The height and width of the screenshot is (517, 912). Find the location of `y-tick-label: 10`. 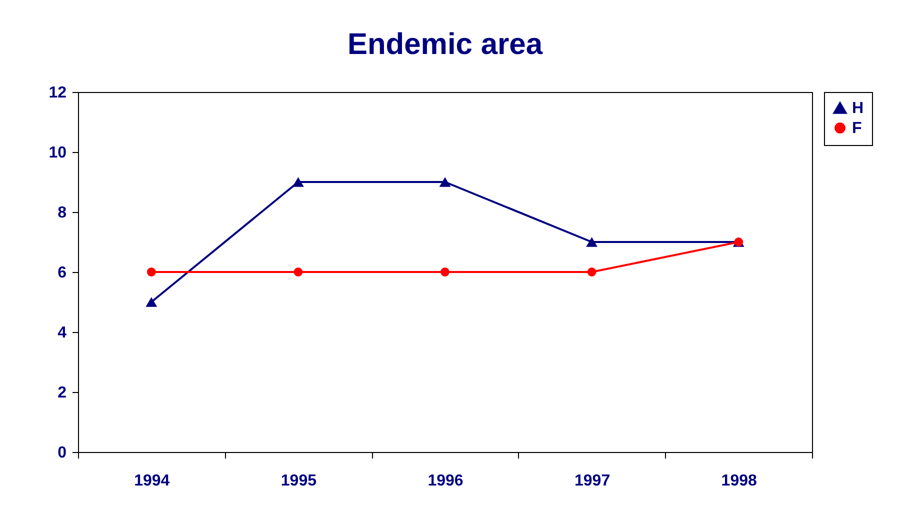

y-tick-label: 10 is located at coordinates (57, 153).